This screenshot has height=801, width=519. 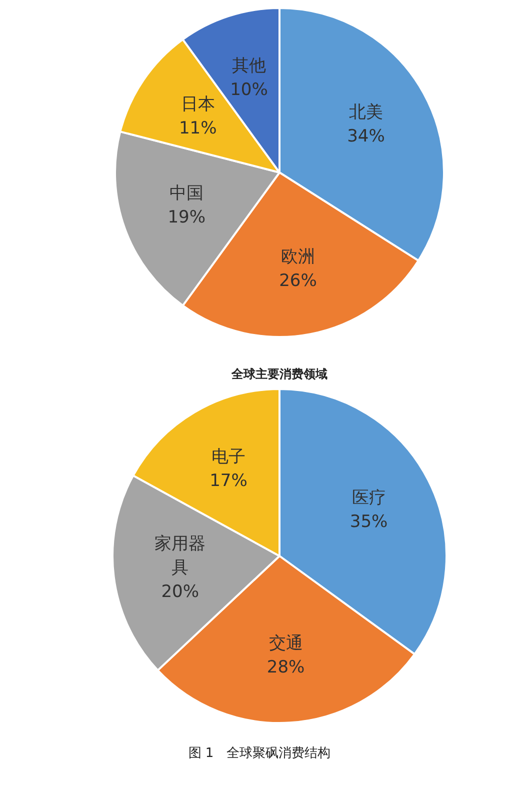 What do you see at coordinates (187, 193) in the screenshot?
I see `slice-label: 中国` at bounding box center [187, 193].